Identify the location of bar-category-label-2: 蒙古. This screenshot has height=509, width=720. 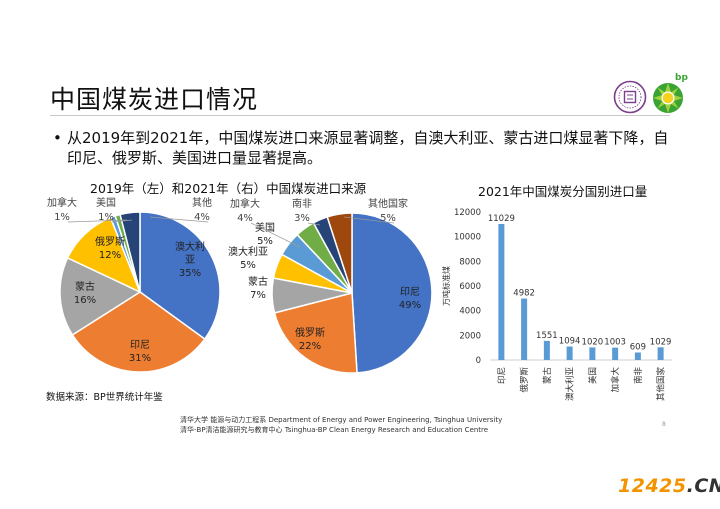
(547, 376).